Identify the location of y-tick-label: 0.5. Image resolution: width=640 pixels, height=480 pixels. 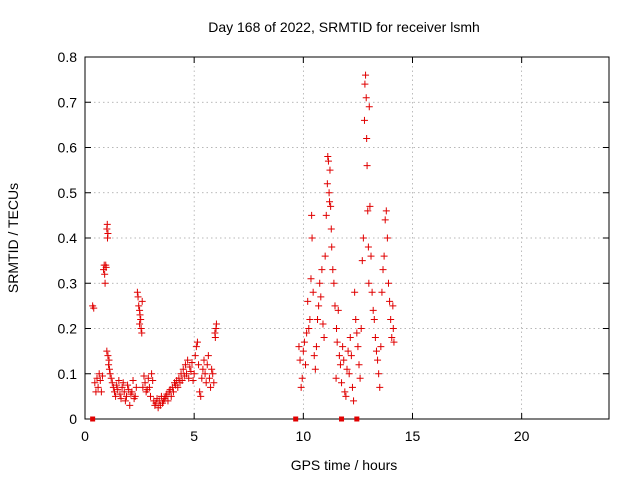
(68, 193).